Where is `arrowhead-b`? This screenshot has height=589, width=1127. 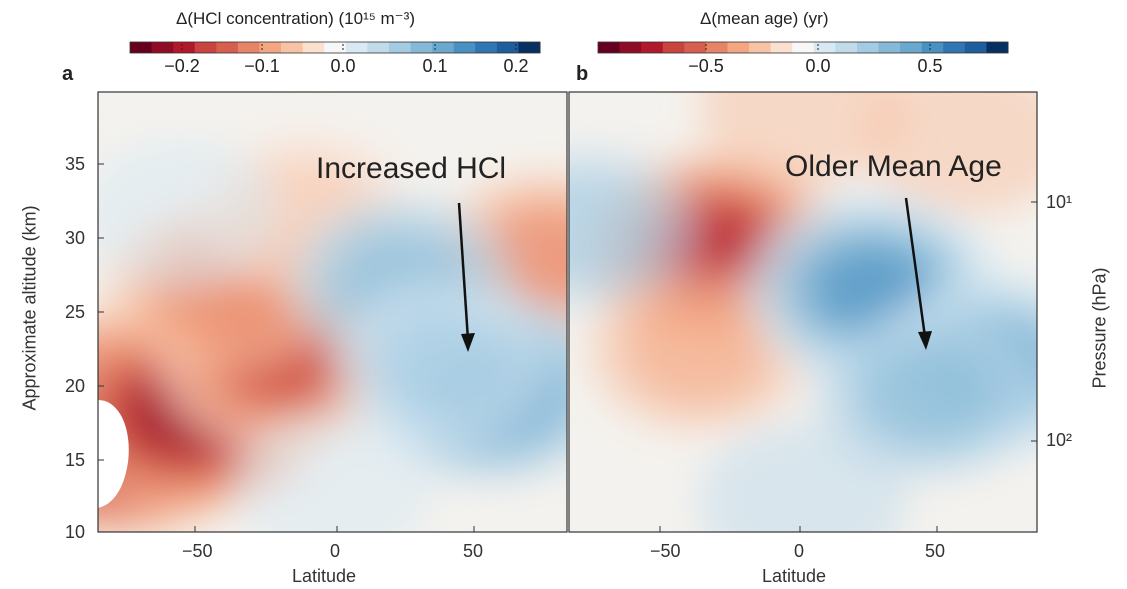
arrowhead-b is located at coordinates (925, 340).